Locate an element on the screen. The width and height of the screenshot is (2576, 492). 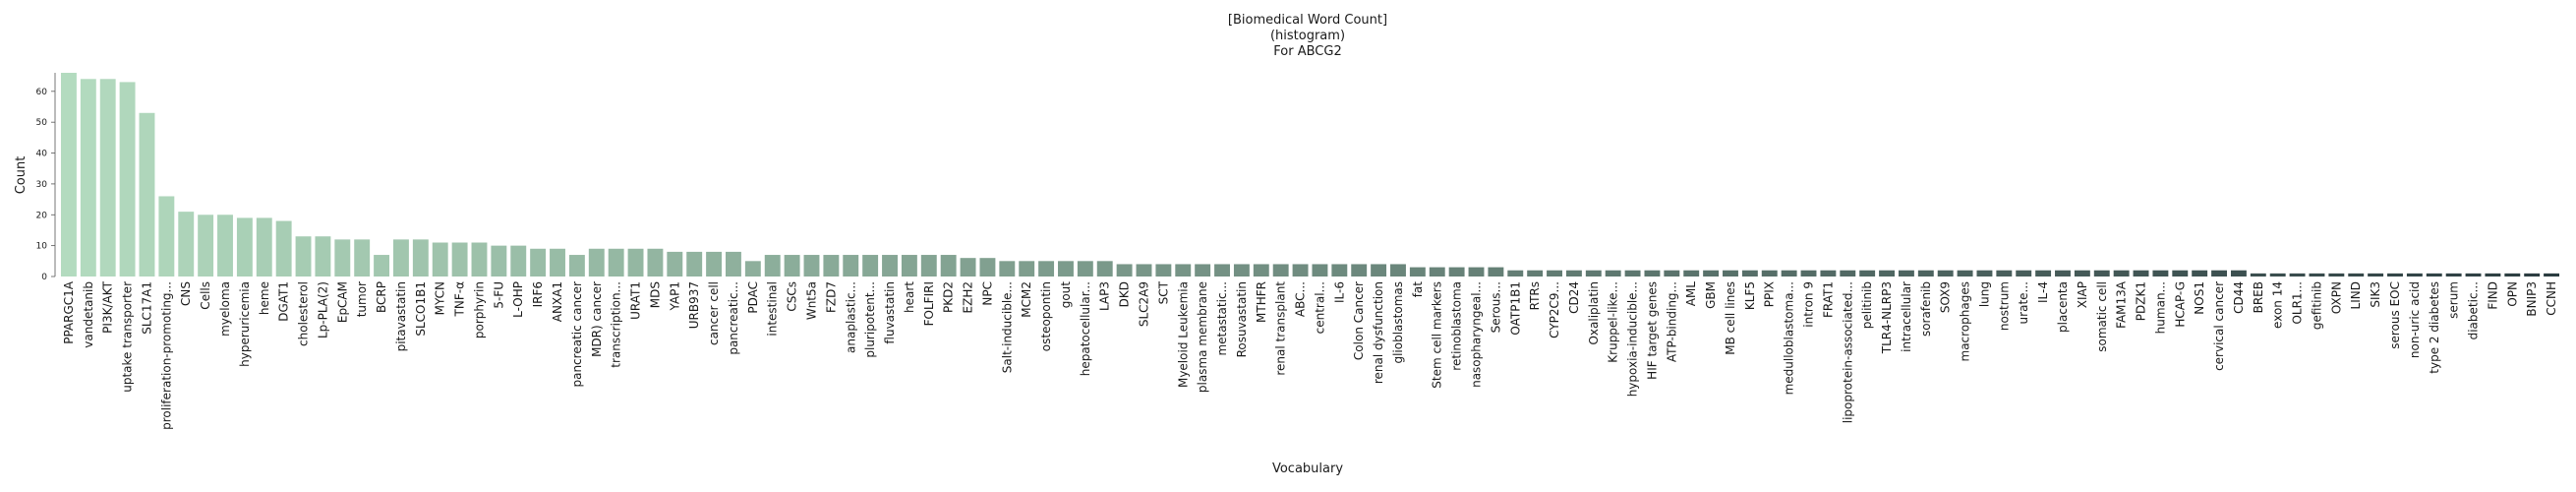
y-tick-label: 10 is located at coordinates (42, 247).